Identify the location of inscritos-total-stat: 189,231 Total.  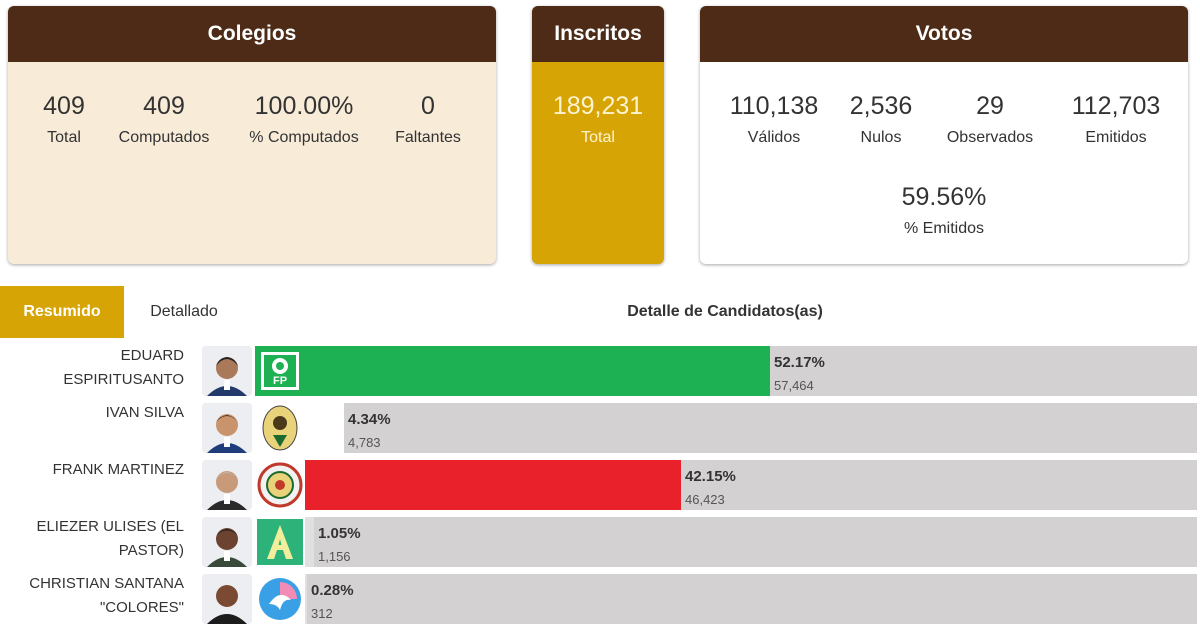
(598, 119).